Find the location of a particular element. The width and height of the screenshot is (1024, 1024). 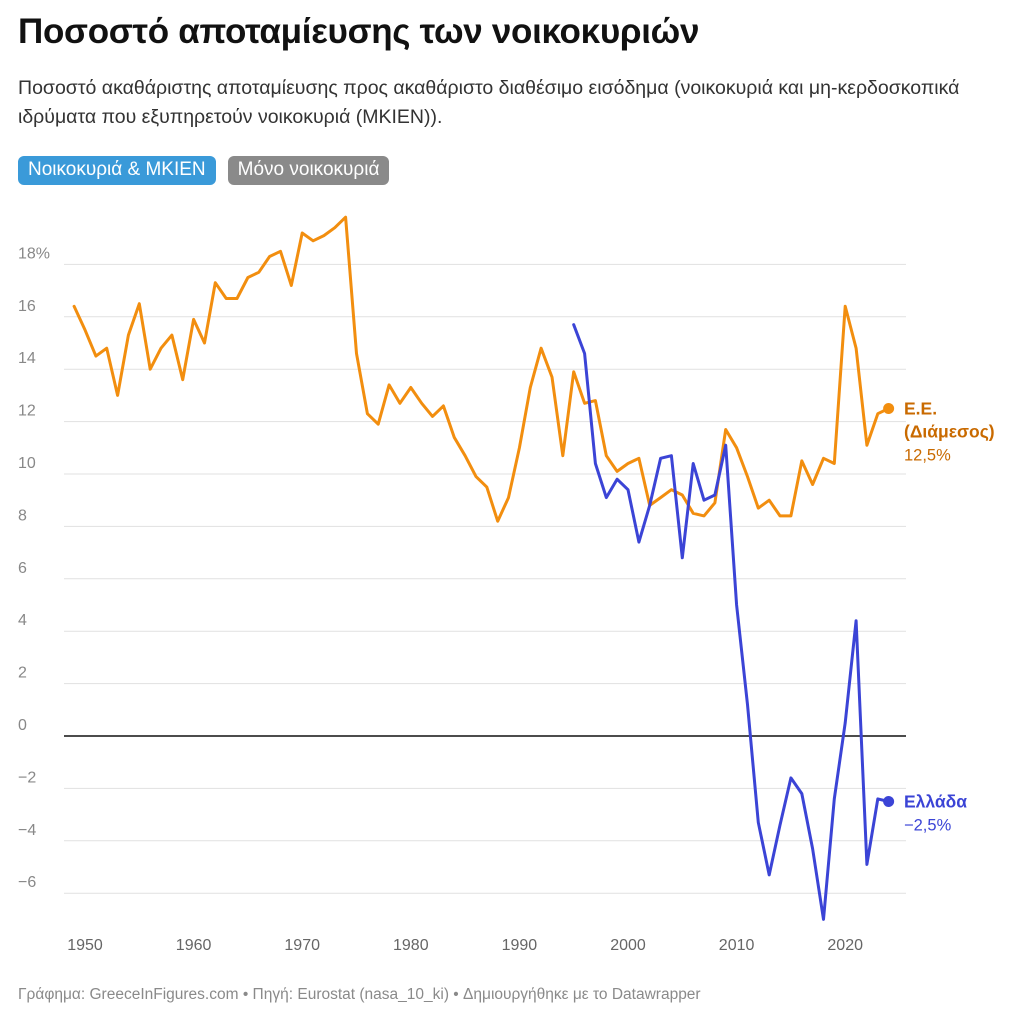

toggle-households-npish: Νοικοκυριά & MKIEN is located at coordinates (117, 170).